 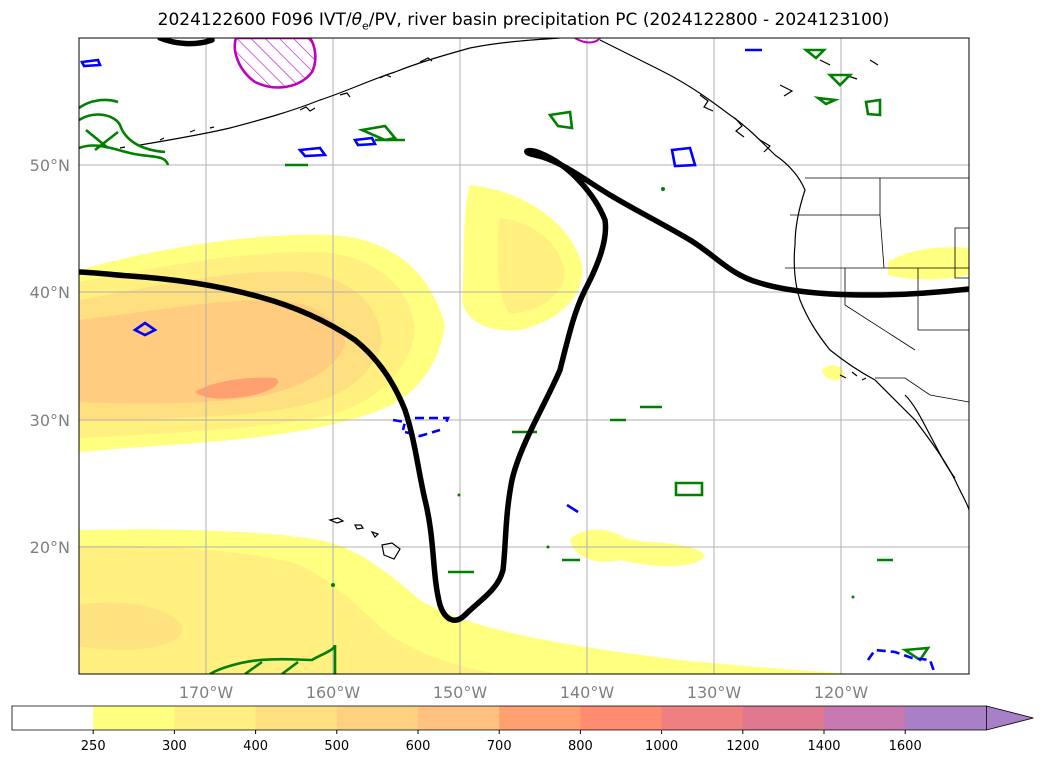 I want to click on lon-label-160: 160°W, so click(x=333, y=692).